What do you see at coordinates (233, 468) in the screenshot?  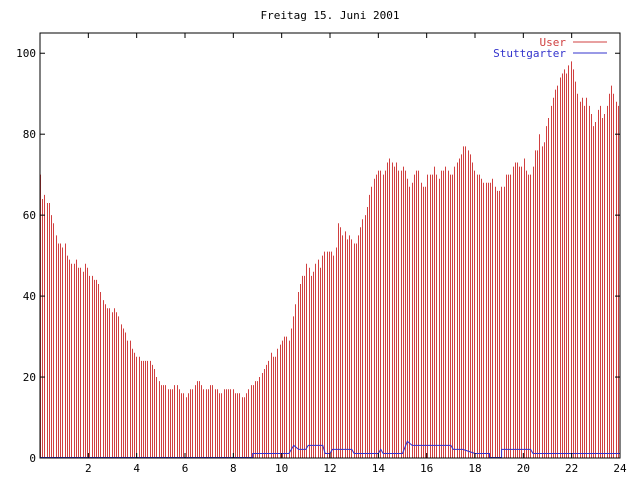 I see `x-tick-label: 8` at bounding box center [233, 468].